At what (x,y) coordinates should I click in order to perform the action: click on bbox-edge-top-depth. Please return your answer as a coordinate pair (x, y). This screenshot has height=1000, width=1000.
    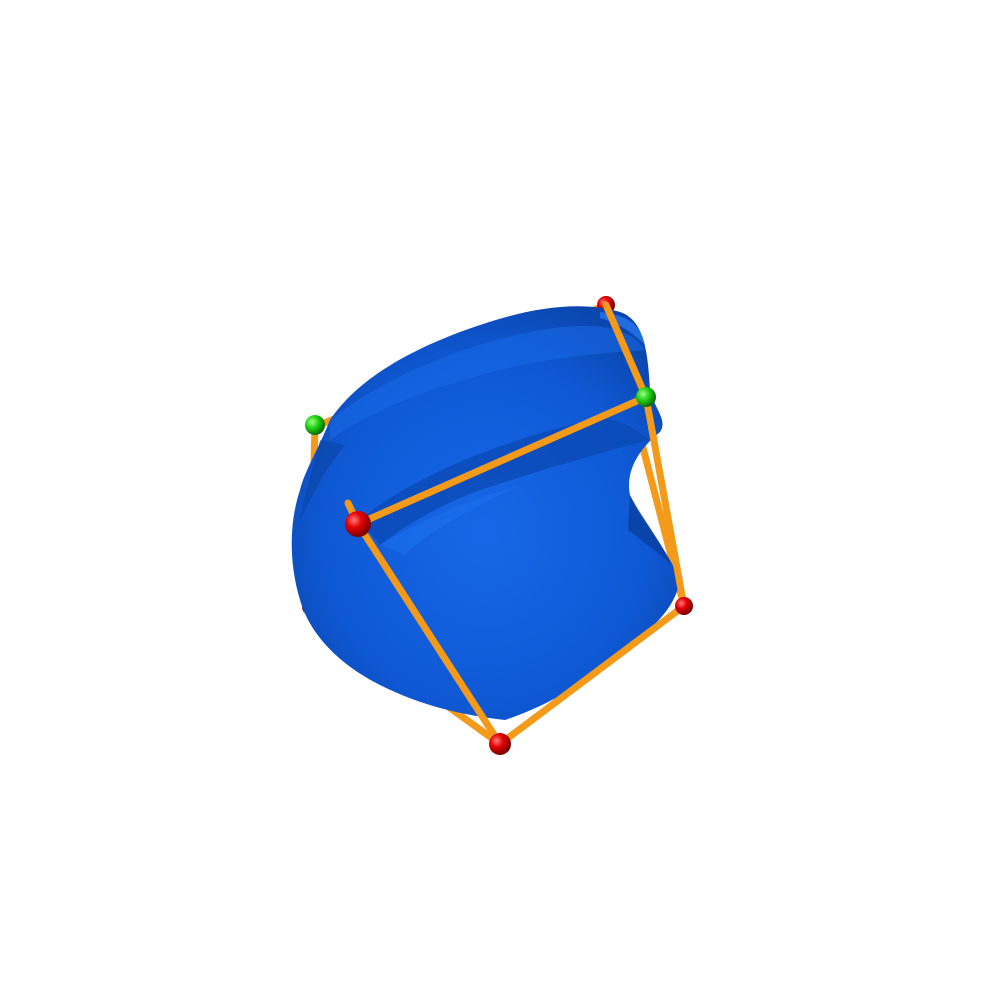
    Looking at the image, I should click on (626, 351).